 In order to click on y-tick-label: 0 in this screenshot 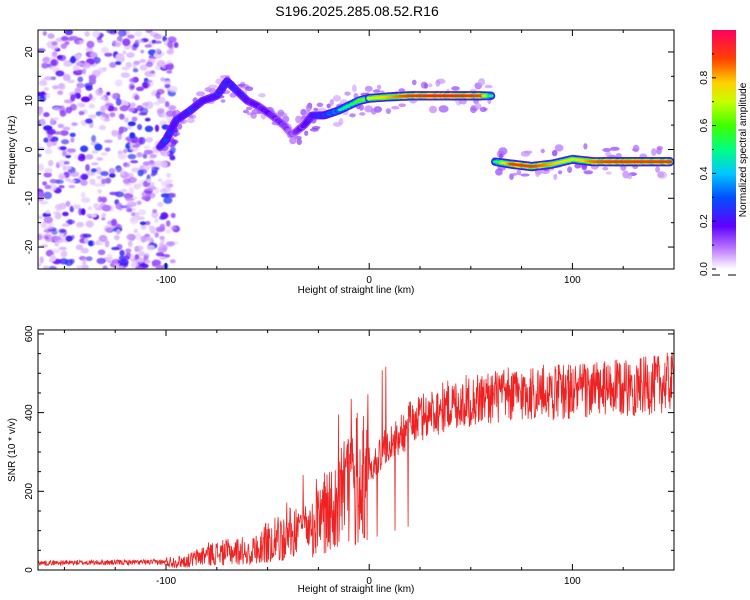, I will do `click(29, 570)`.